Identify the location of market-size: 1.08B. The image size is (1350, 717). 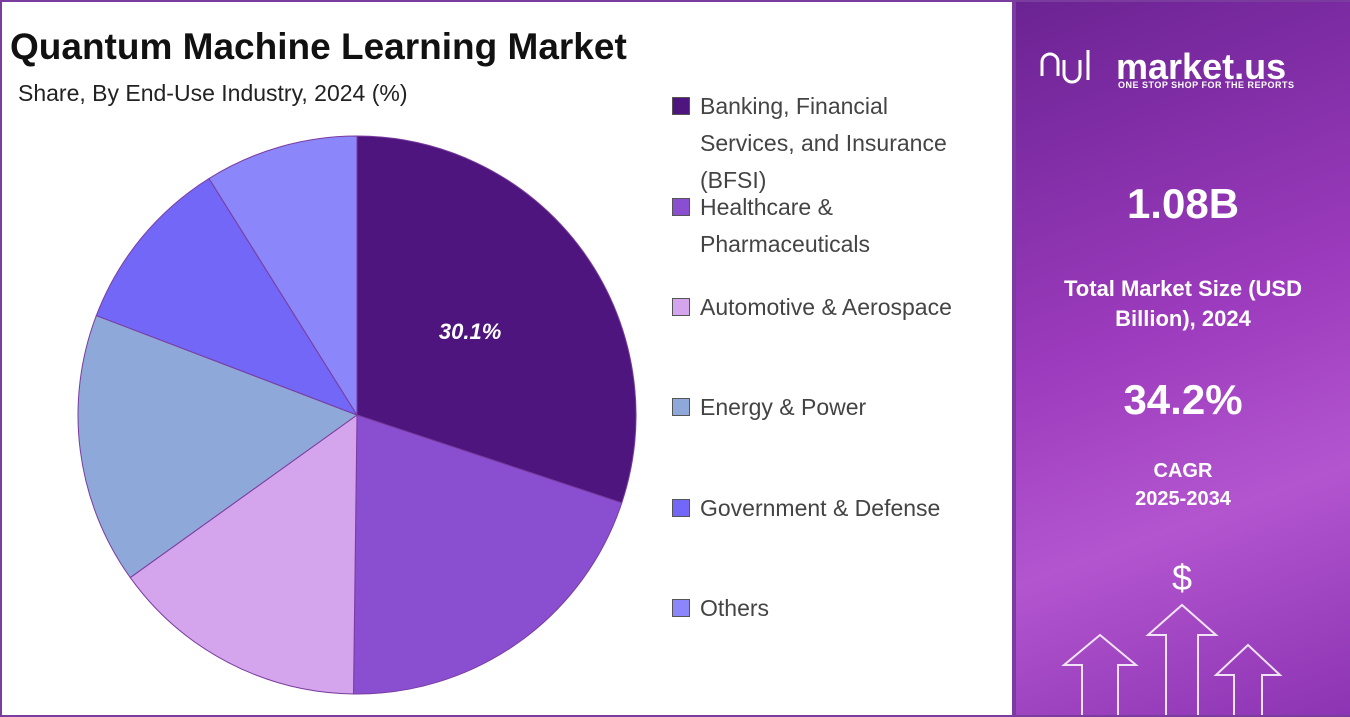
(1183, 203).